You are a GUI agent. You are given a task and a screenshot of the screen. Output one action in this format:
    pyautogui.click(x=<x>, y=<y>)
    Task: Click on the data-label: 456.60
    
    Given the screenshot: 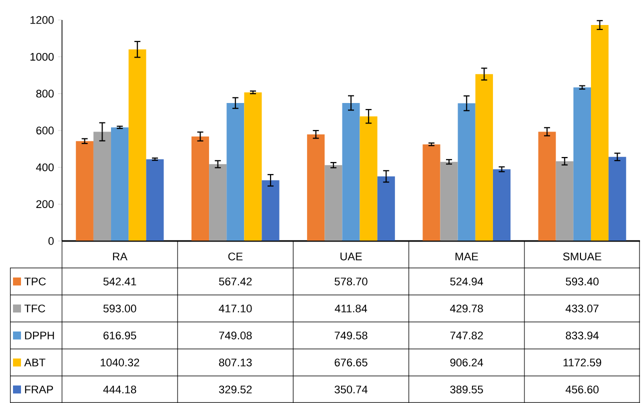 What is the action you would take?
    pyautogui.click(x=582, y=390)
    